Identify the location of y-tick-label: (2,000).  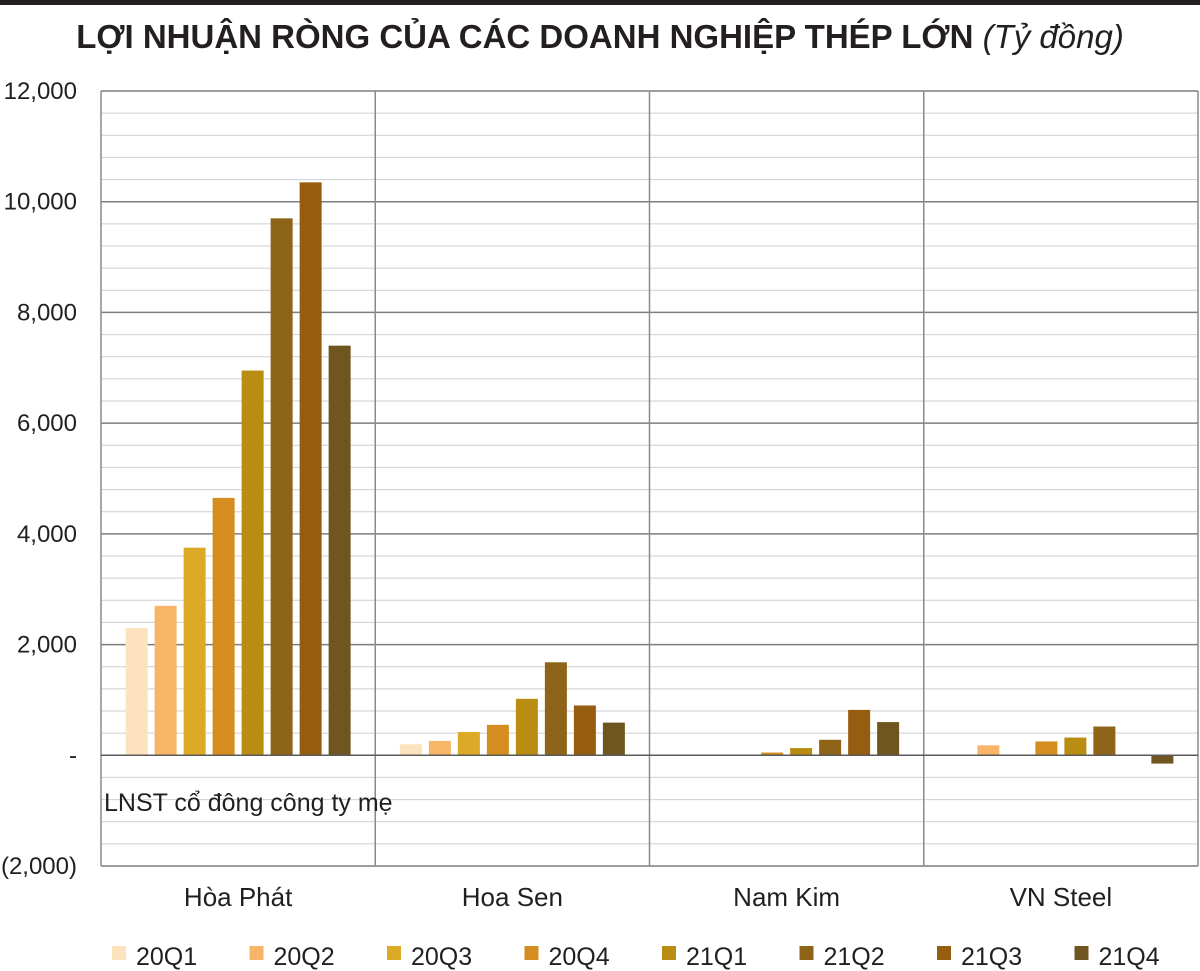
(39, 866).